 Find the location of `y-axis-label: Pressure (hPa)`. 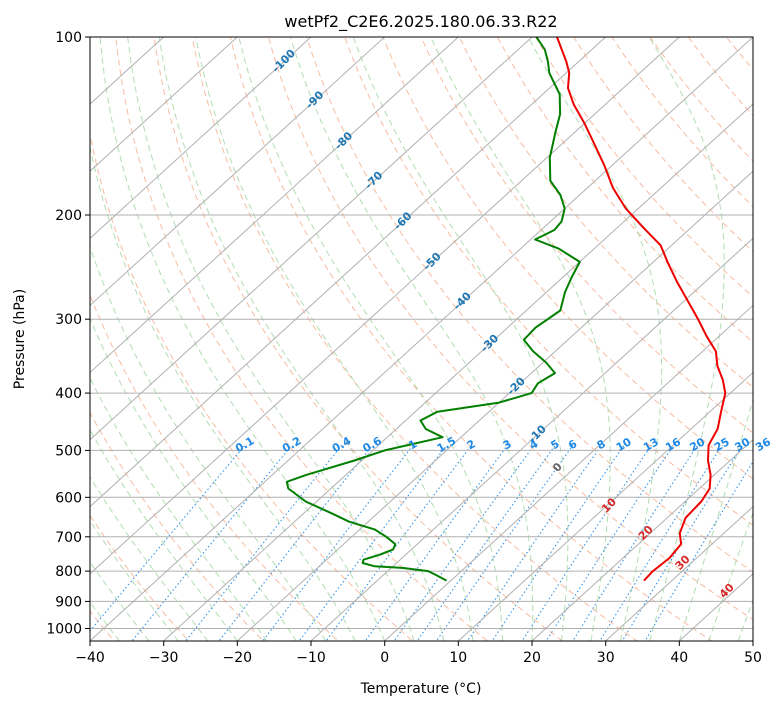

y-axis-label: Pressure (hPa) is located at coordinates (20, 339).